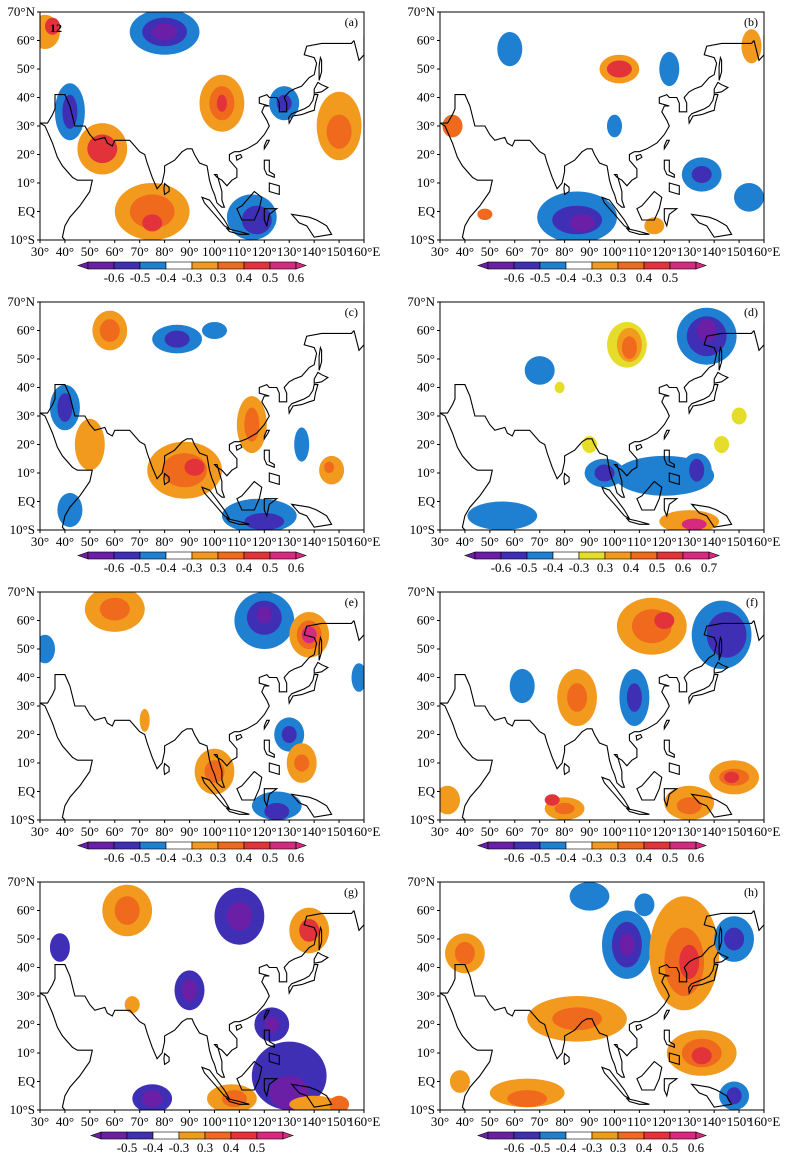 The width and height of the screenshot is (800, 1161). I want to click on lat-tick-label: 10°, so click(426, 762).